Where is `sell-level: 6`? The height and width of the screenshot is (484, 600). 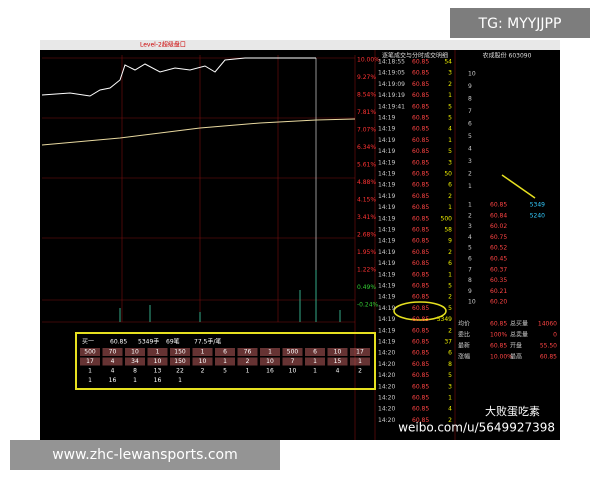
sell-level: 6 is located at coordinates (470, 124).